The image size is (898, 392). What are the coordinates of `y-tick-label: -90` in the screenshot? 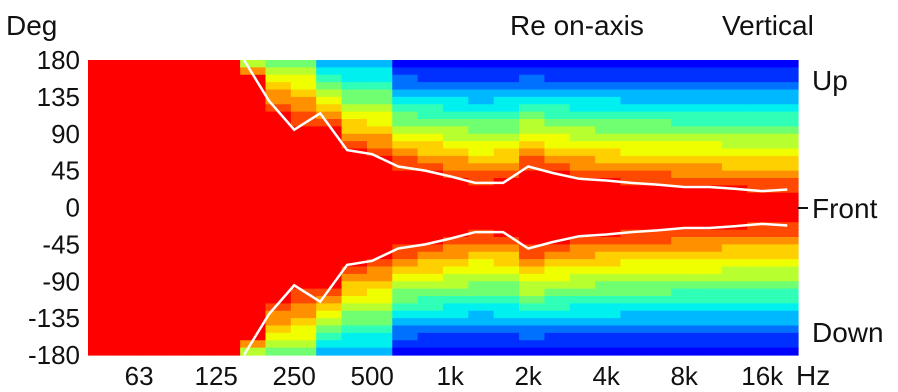 It's located at (61, 281).